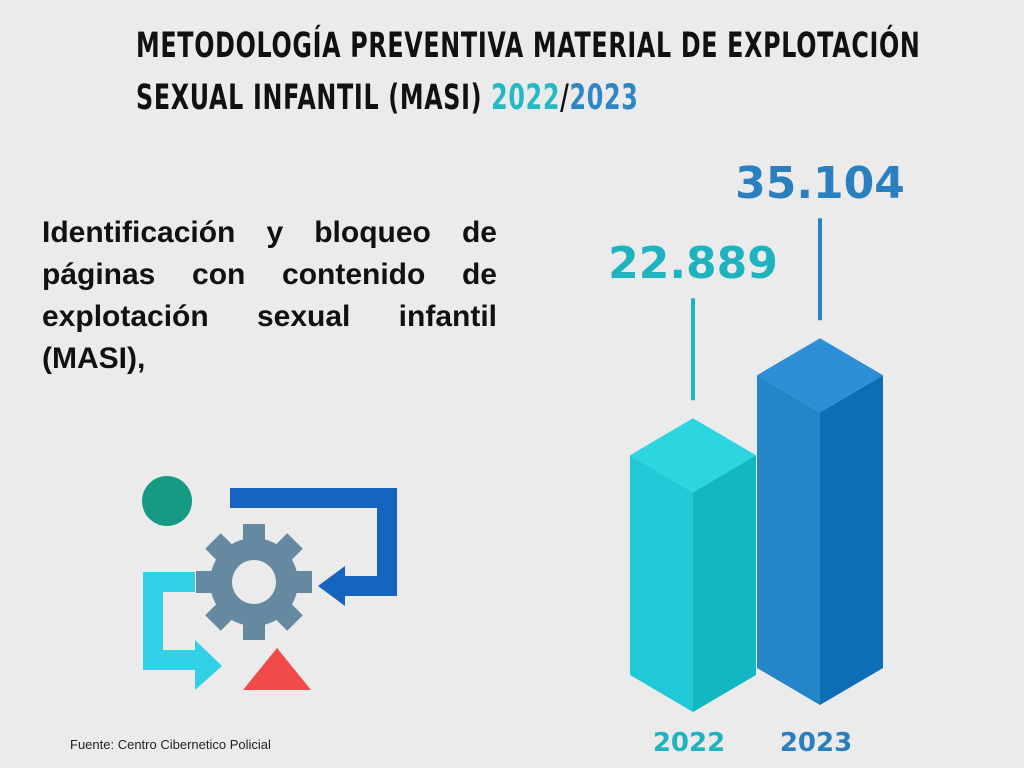 The width and height of the screenshot is (1024, 768). Describe the element at coordinates (816, 743) in the screenshot. I see `x-tick-2023: 2023` at that location.